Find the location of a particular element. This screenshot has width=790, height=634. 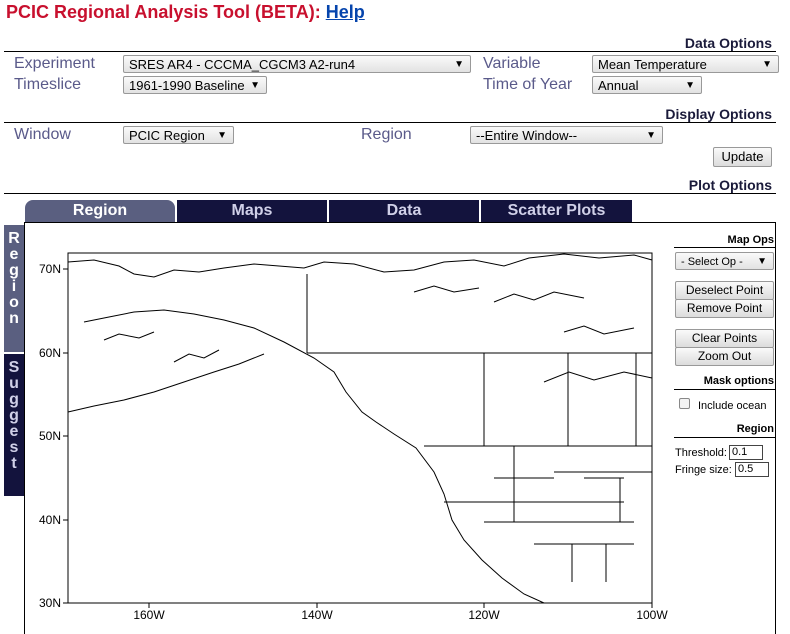

region-select: --Entire Window-- ▼ is located at coordinates (566, 135).